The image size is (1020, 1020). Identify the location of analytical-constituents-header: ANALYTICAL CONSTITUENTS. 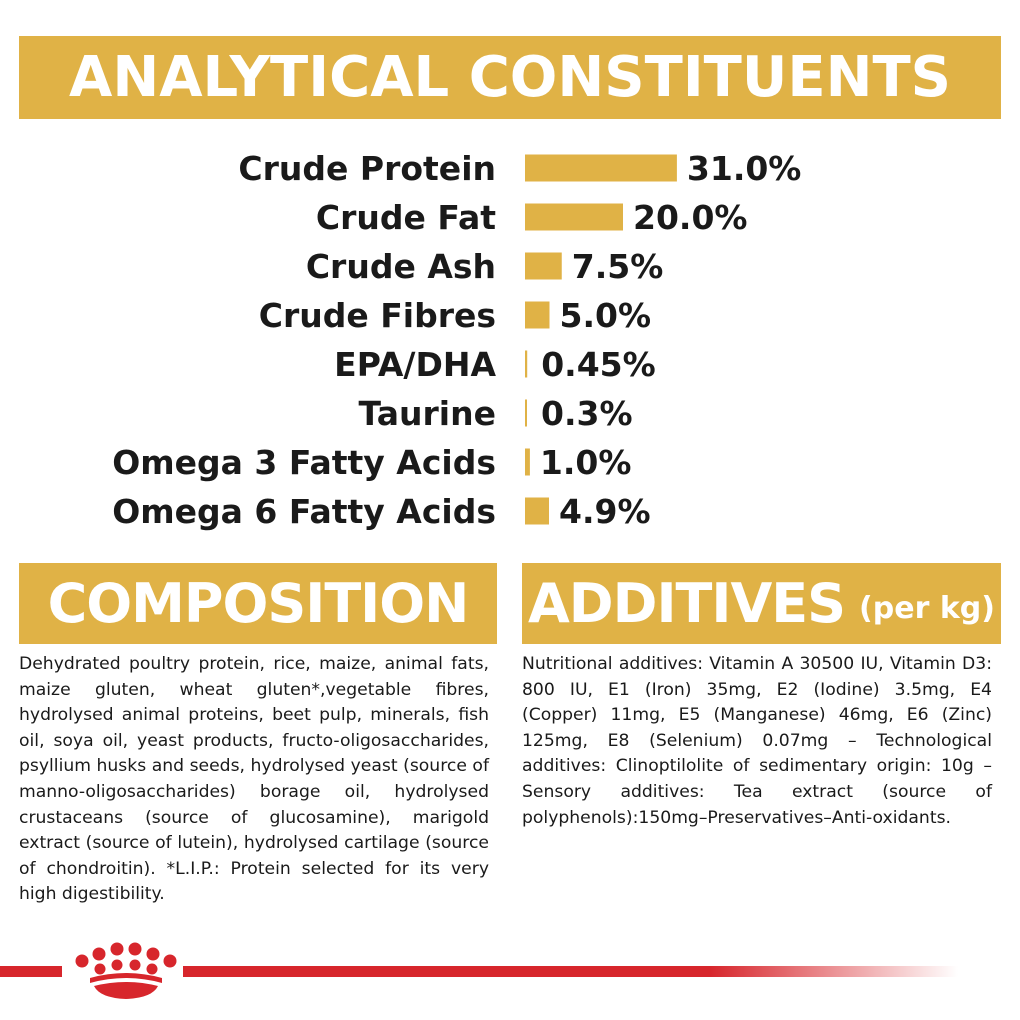
(510, 77).